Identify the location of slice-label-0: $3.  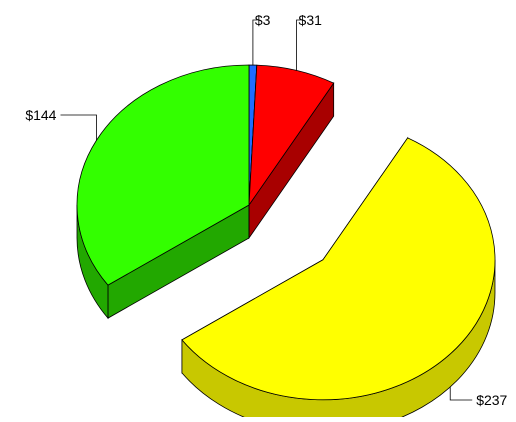
(263, 20).